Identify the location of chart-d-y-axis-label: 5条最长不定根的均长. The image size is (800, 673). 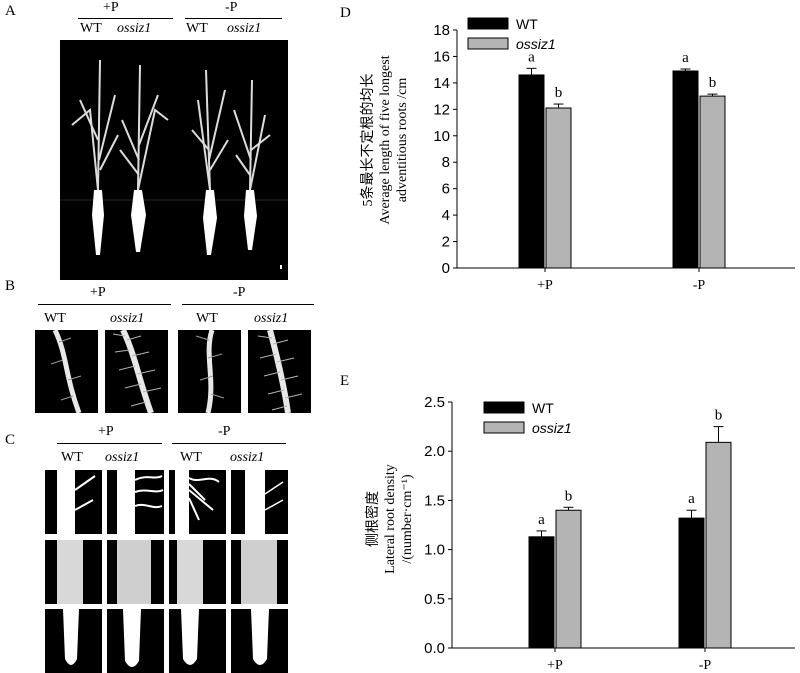
(367, 140).